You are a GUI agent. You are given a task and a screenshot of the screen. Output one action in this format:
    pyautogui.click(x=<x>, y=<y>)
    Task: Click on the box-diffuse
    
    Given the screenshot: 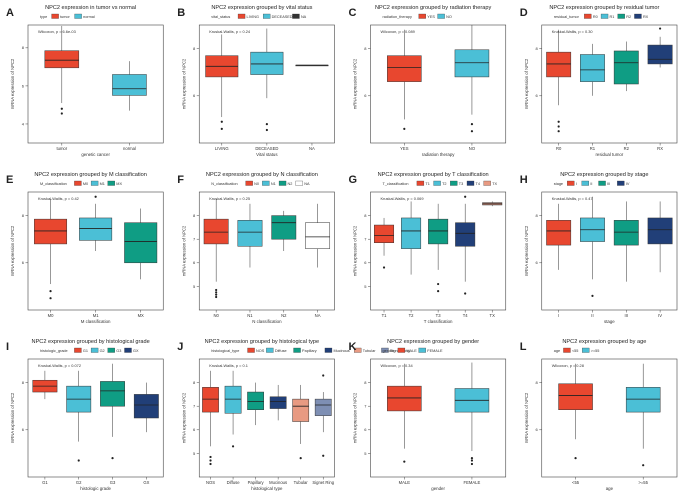 What is the action you would take?
    pyautogui.click(x=233, y=409)
    